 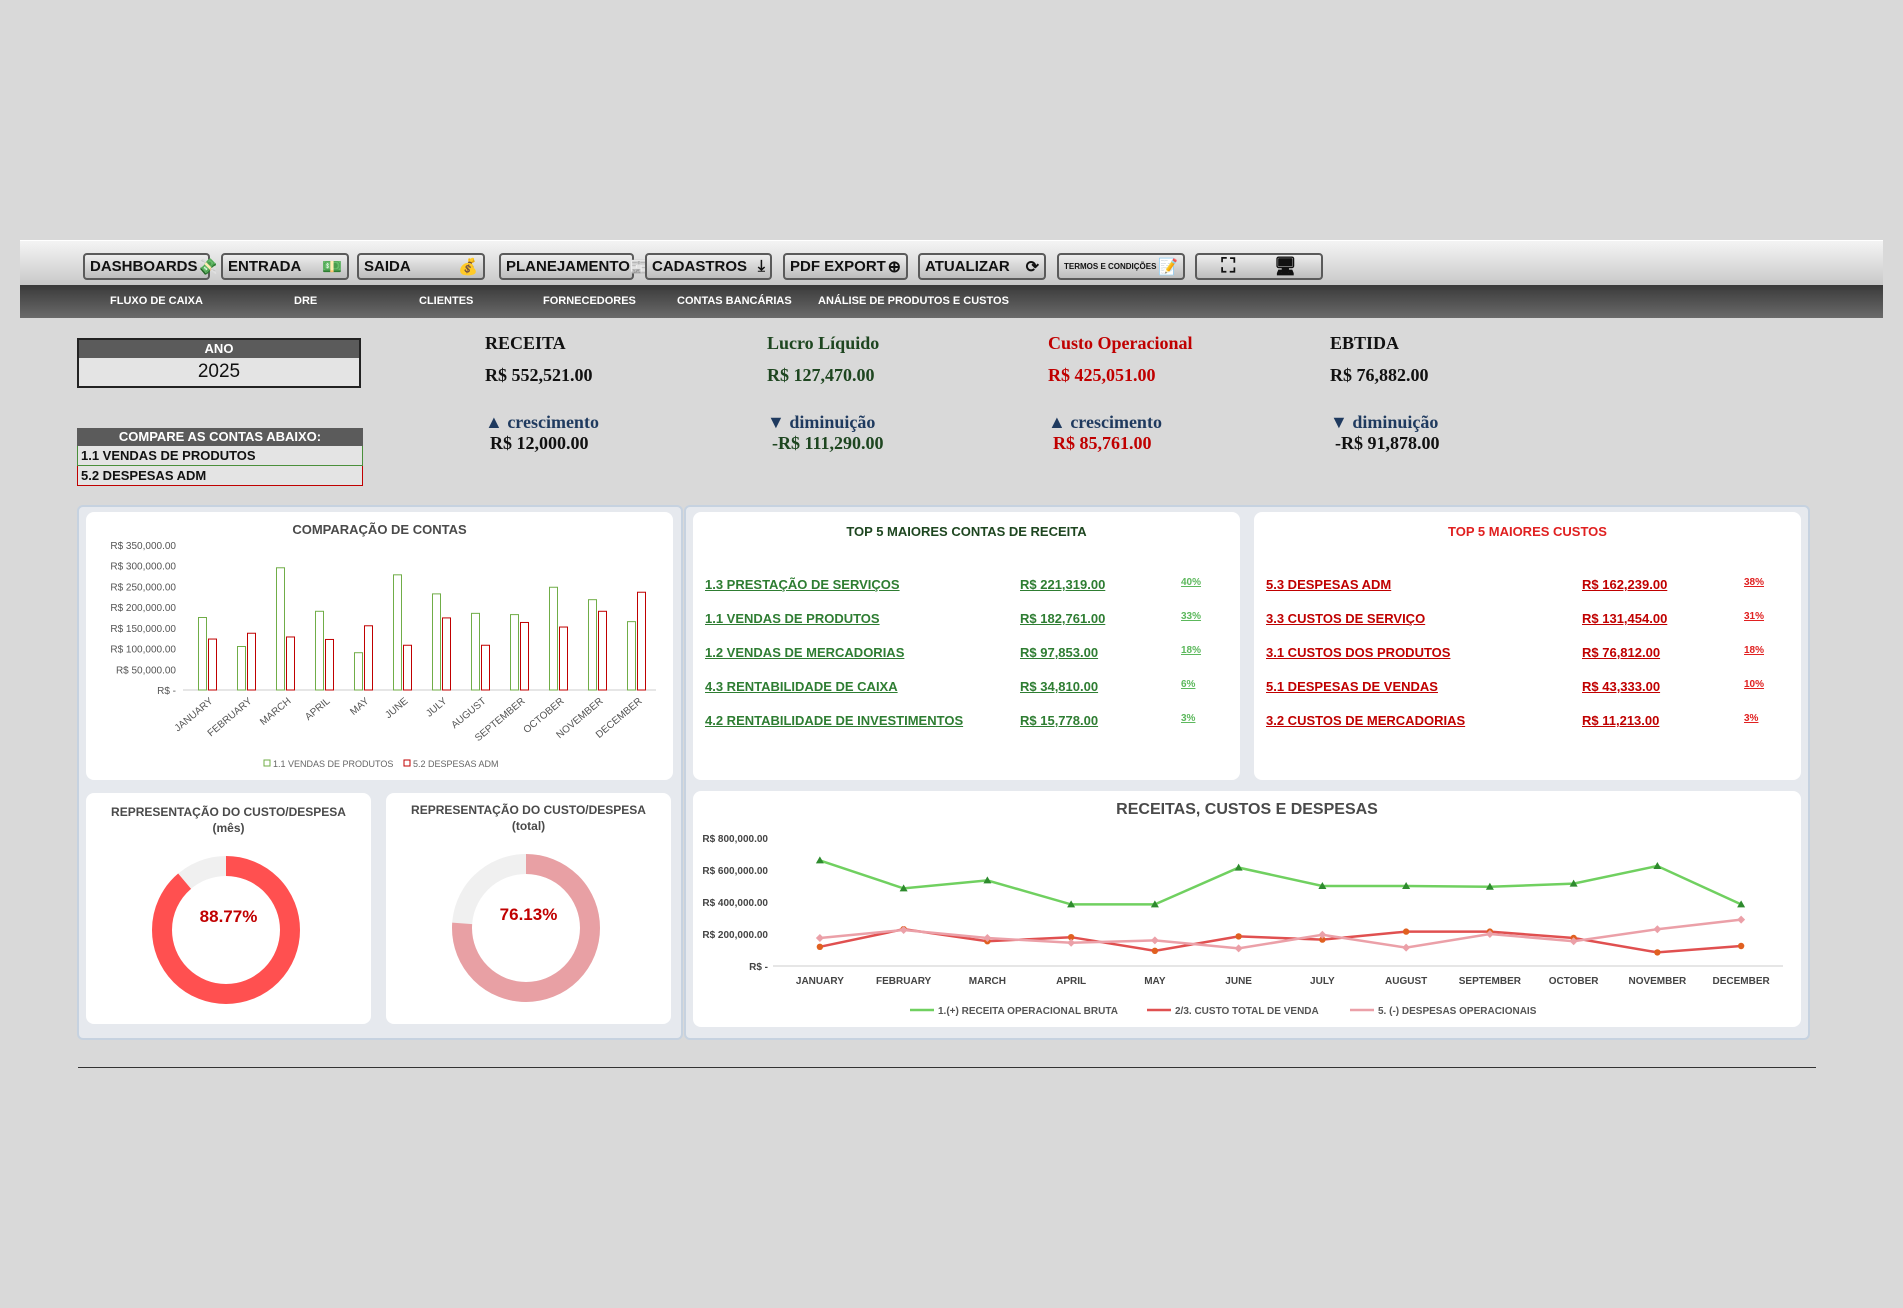 I want to click on atualizar-button: ATUALIZAR ⟳, so click(x=982, y=266).